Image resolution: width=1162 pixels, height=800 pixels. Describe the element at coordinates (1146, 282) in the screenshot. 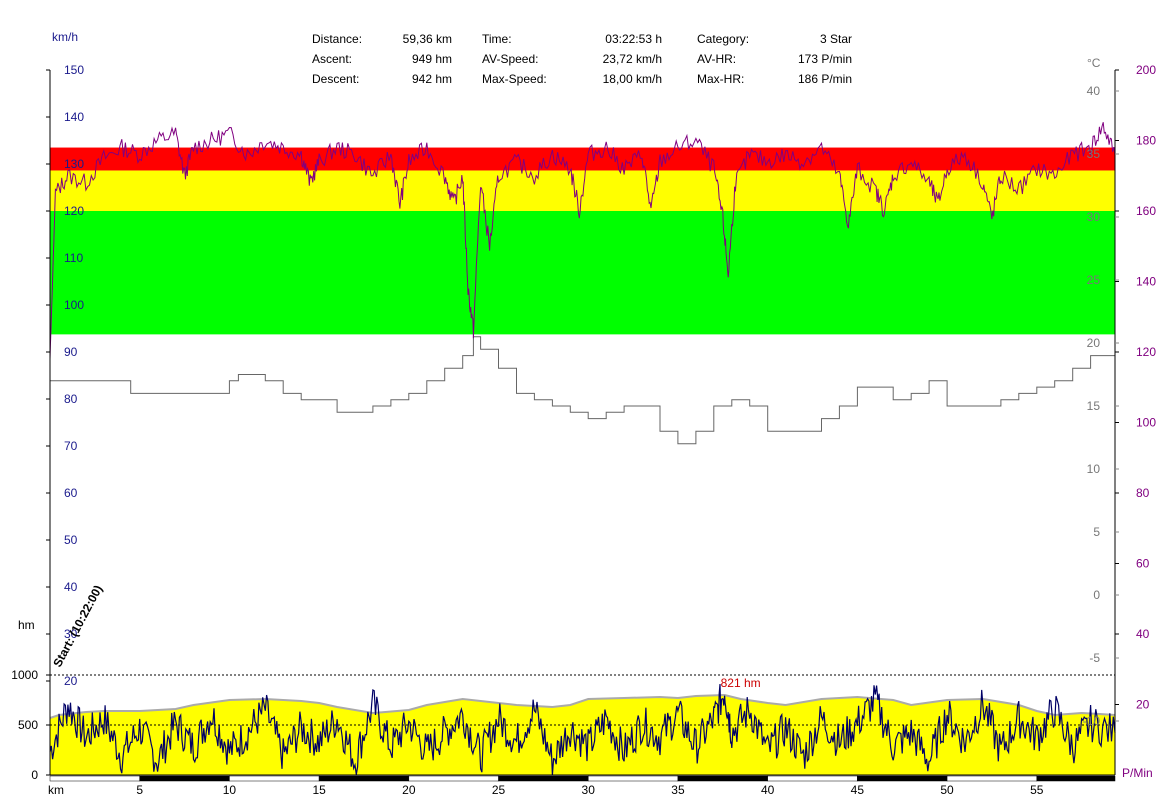

I see `hr-tick-label: 140` at that location.